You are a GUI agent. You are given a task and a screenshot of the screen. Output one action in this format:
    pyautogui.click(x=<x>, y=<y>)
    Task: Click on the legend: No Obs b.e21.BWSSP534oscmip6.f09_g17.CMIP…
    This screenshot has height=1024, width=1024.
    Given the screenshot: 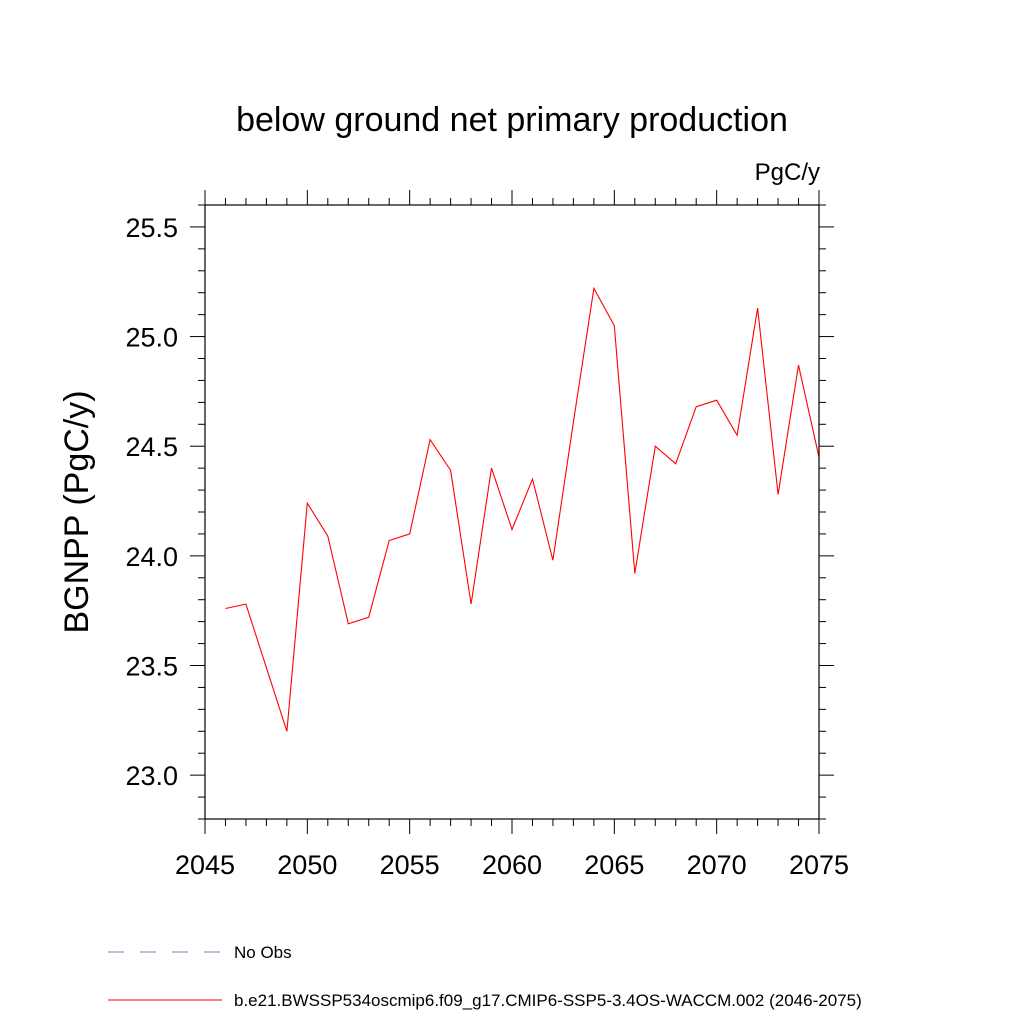 What is the action you would take?
    pyautogui.click(x=485, y=976)
    